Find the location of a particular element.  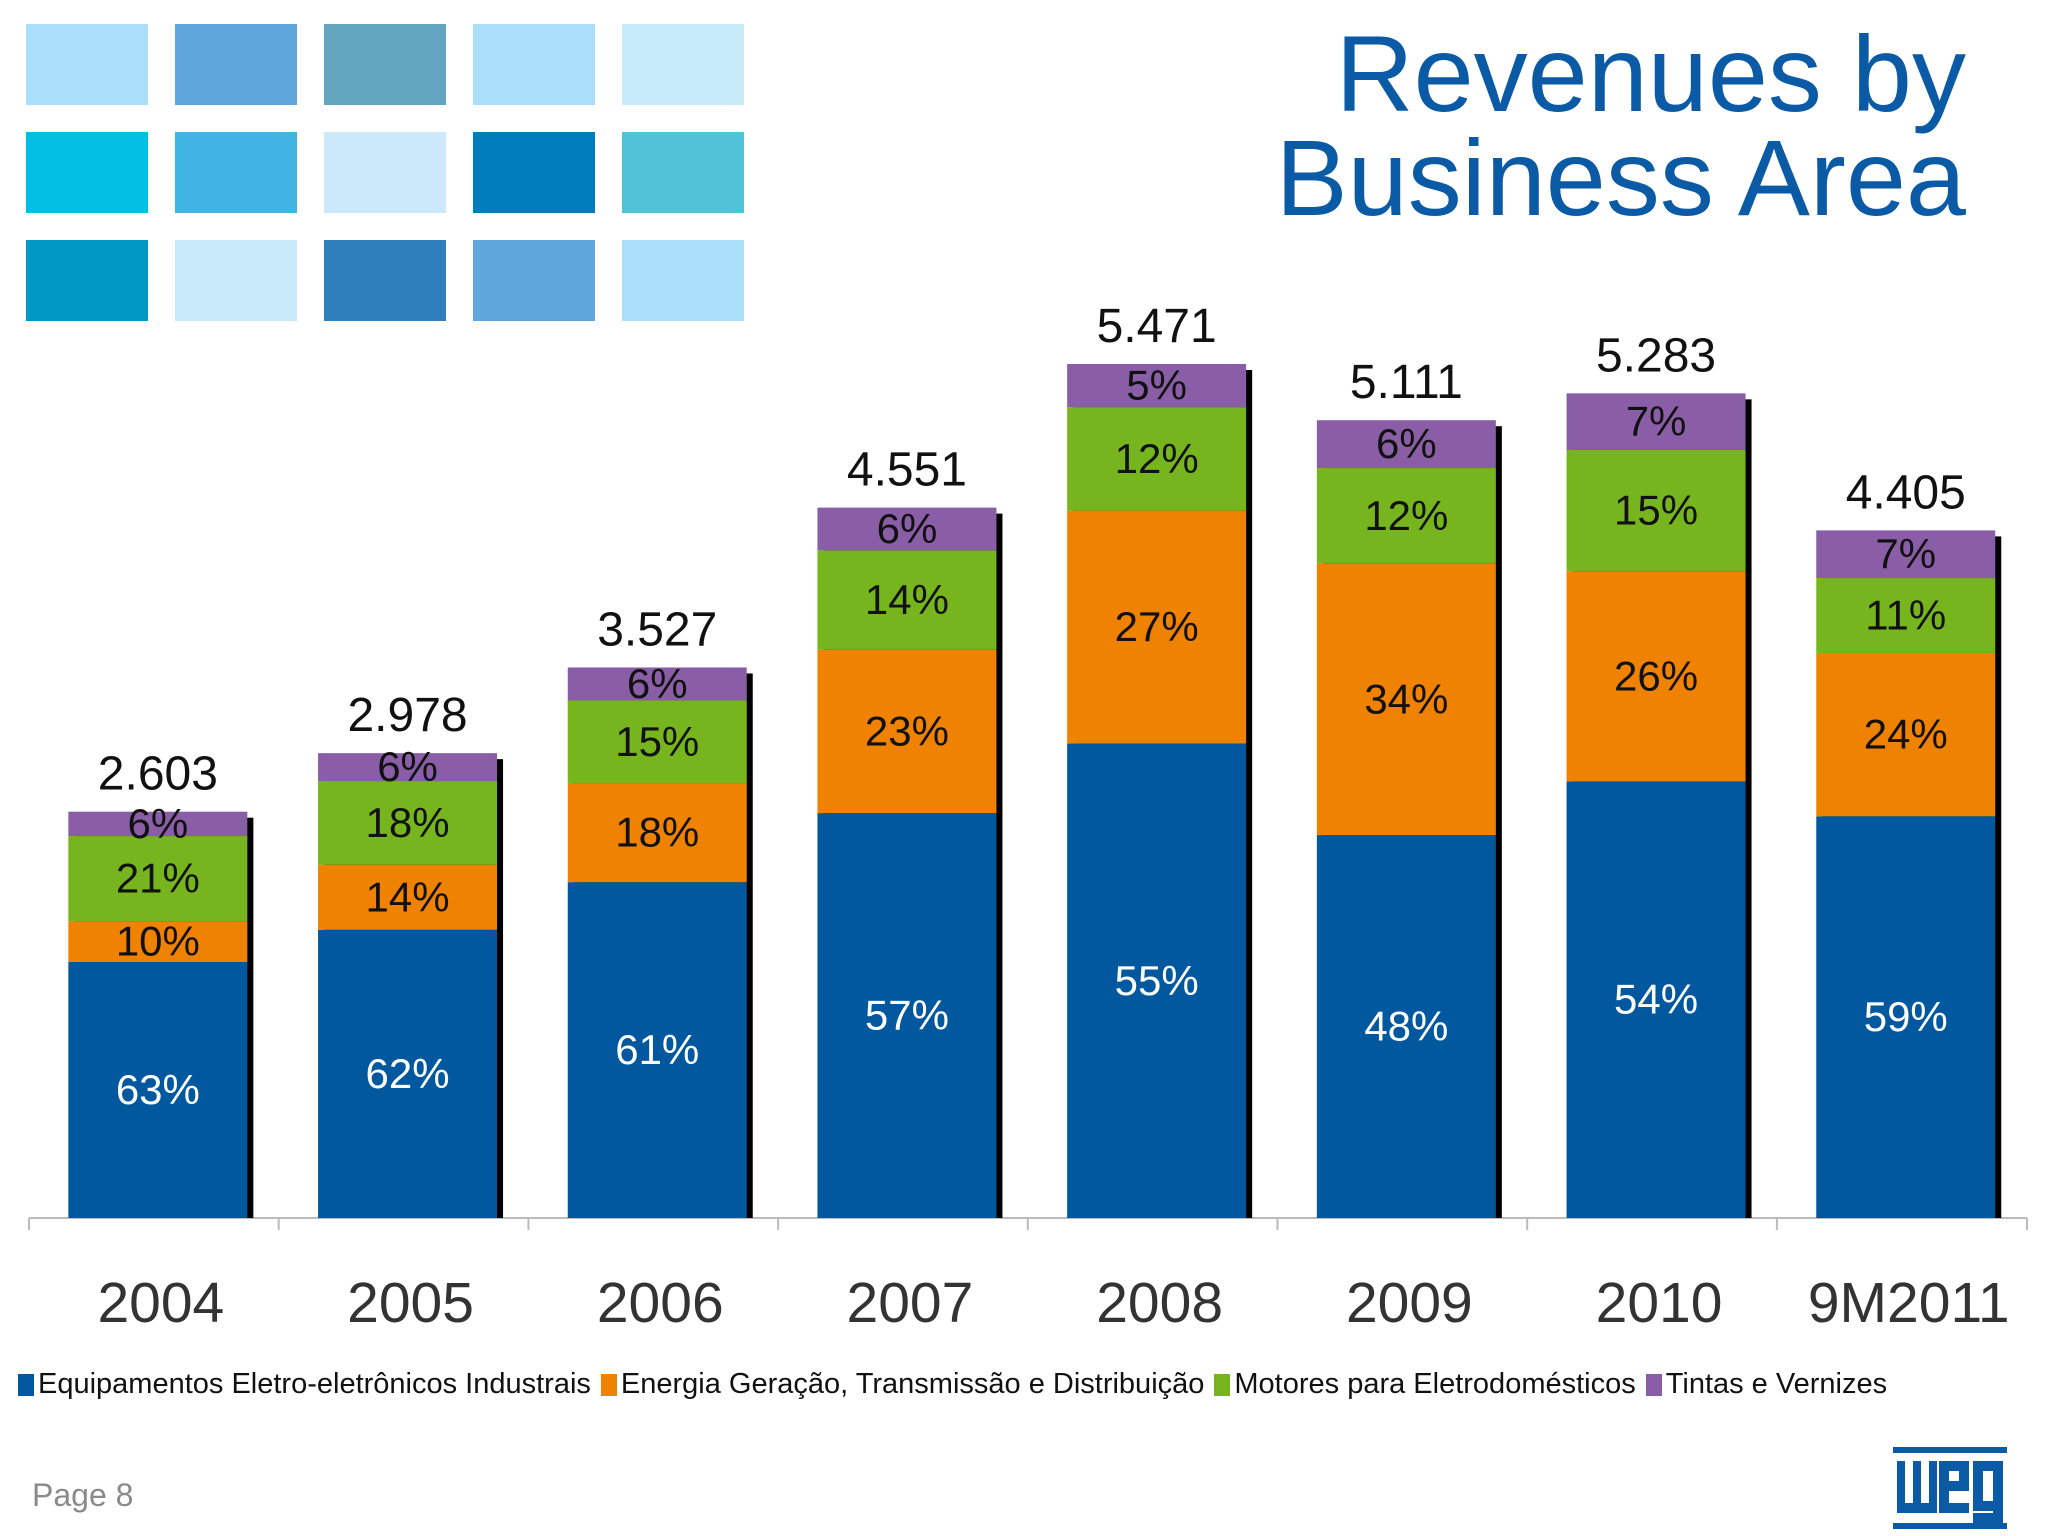

data-label: 48% is located at coordinates (1406, 1026).